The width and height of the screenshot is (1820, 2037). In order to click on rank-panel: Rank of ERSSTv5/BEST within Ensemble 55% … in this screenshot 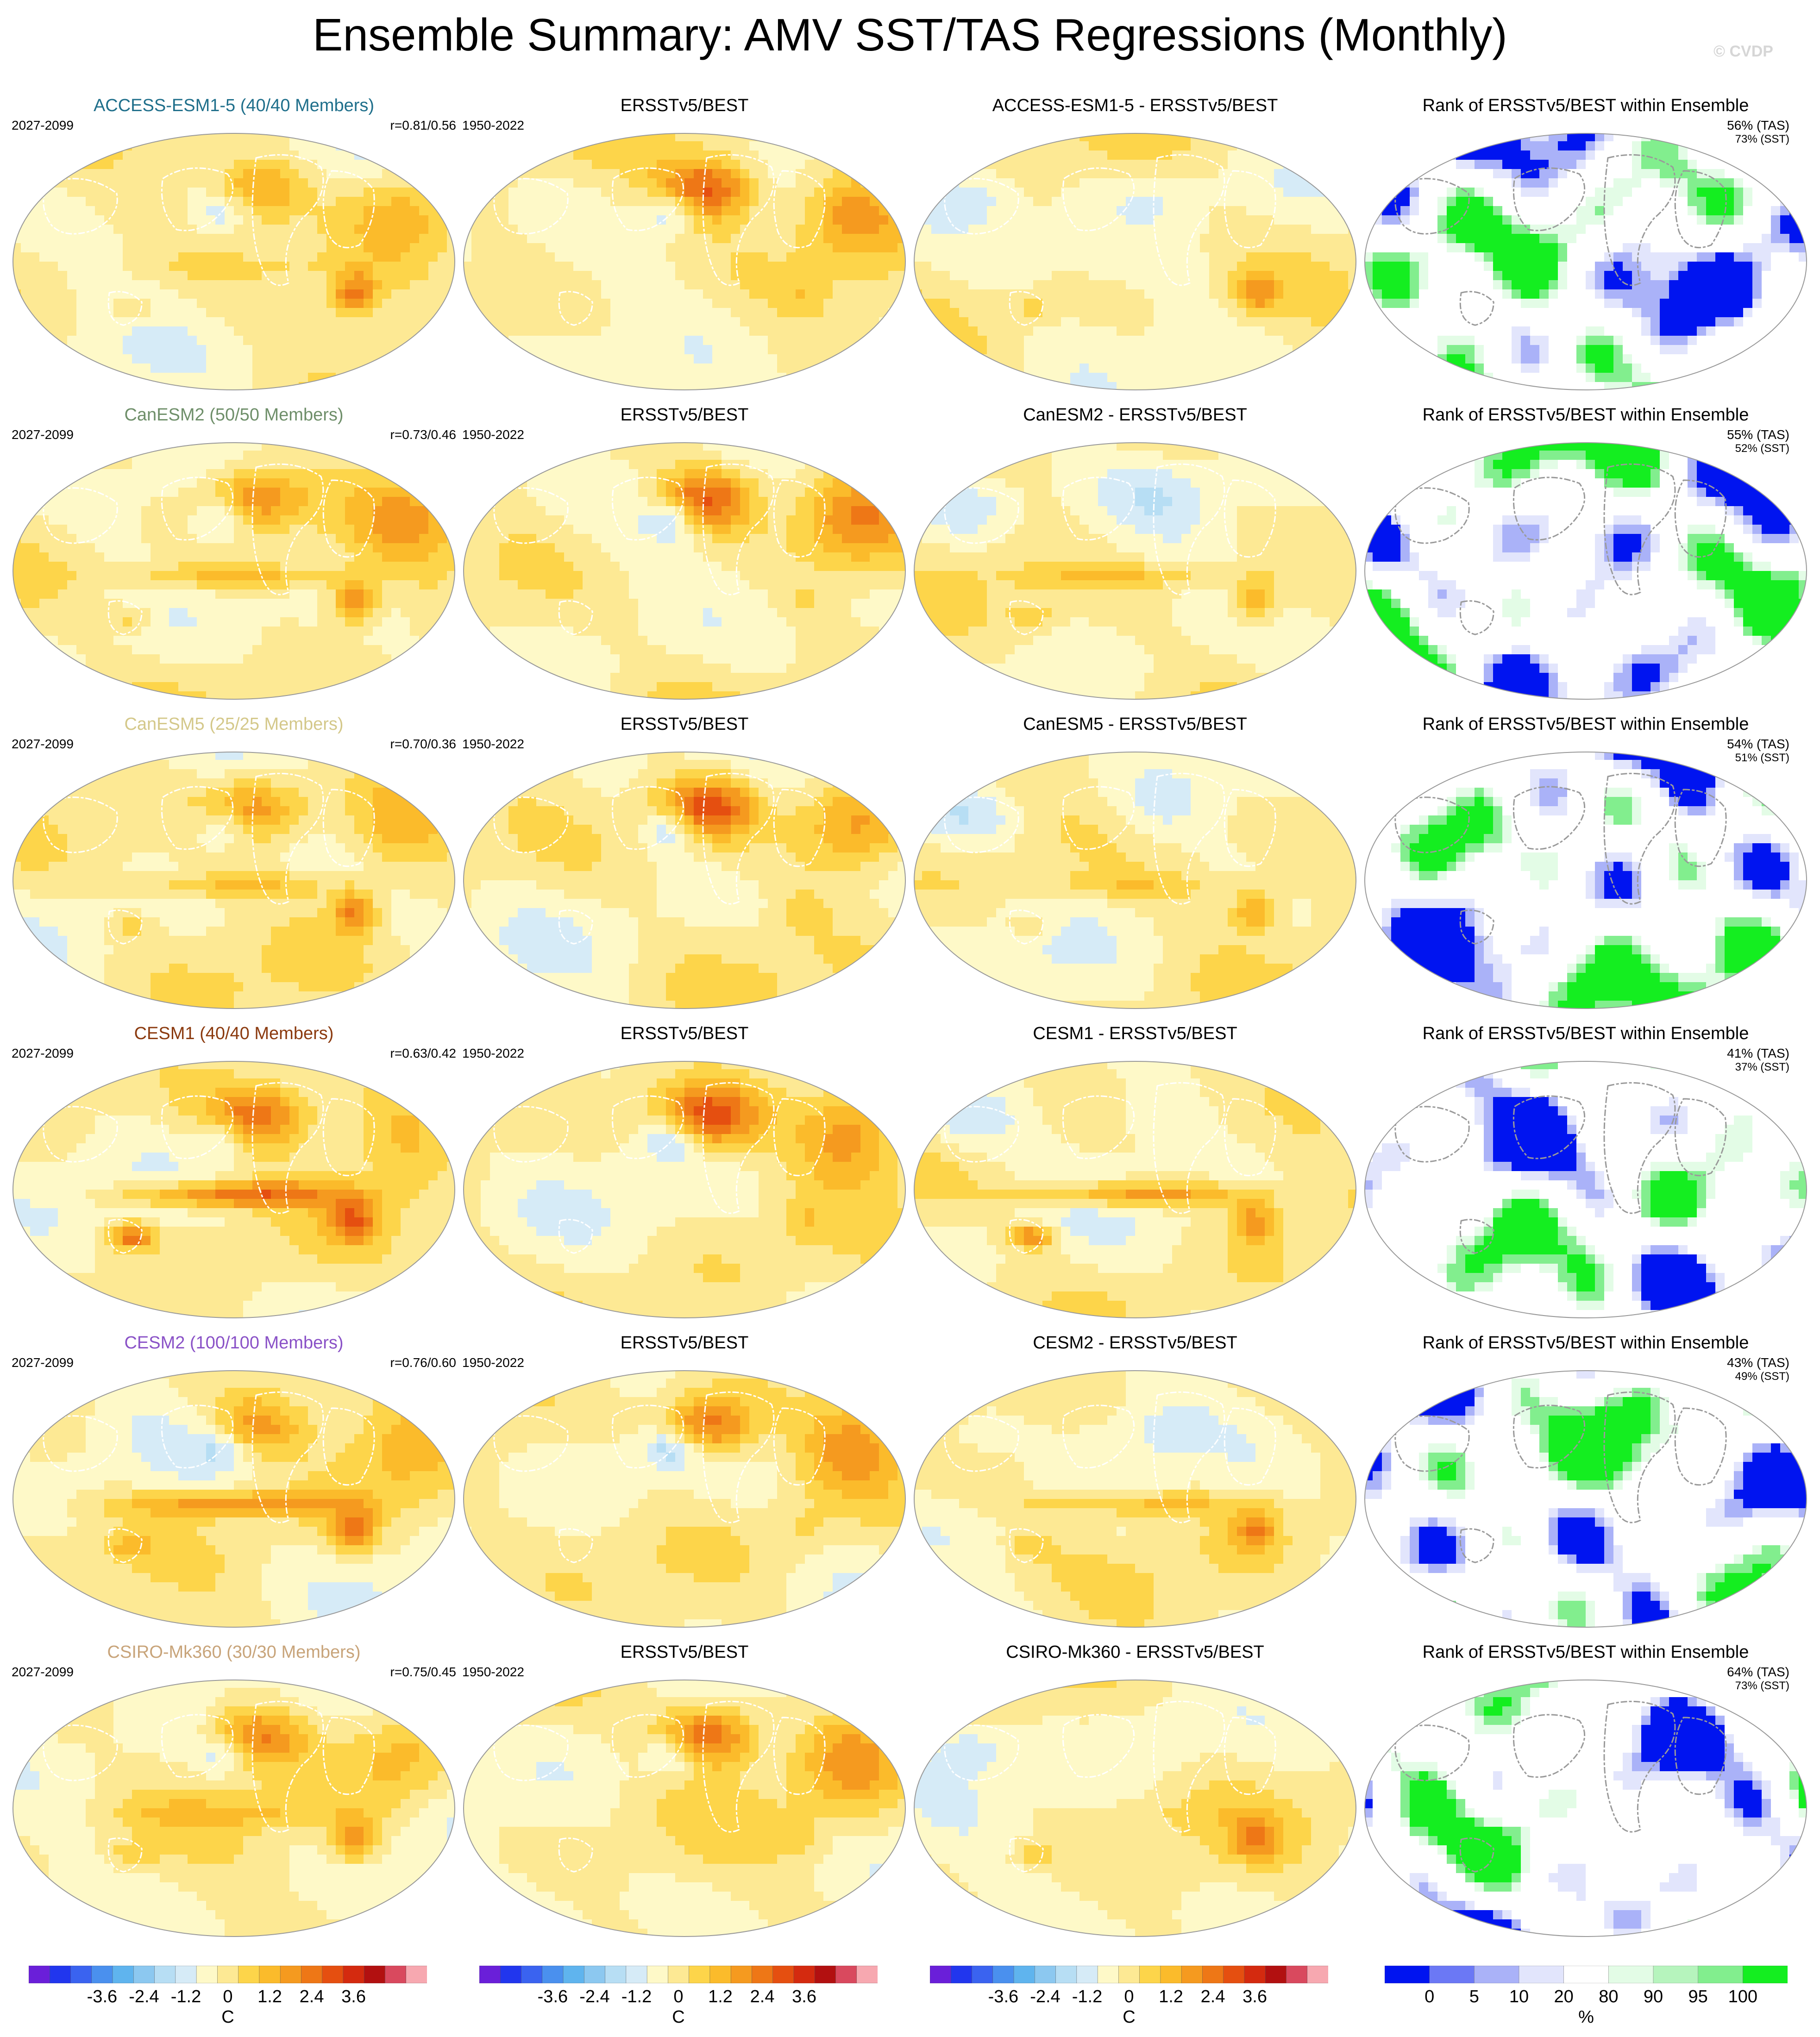, I will do `click(1585, 552)`.